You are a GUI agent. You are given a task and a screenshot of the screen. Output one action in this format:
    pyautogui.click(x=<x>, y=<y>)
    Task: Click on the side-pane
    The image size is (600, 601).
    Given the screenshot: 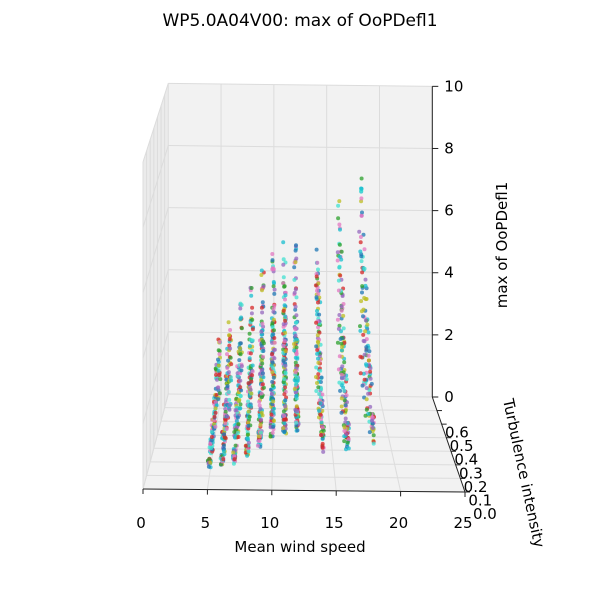 What is the action you would take?
    pyautogui.click(x=156, y=286)
    